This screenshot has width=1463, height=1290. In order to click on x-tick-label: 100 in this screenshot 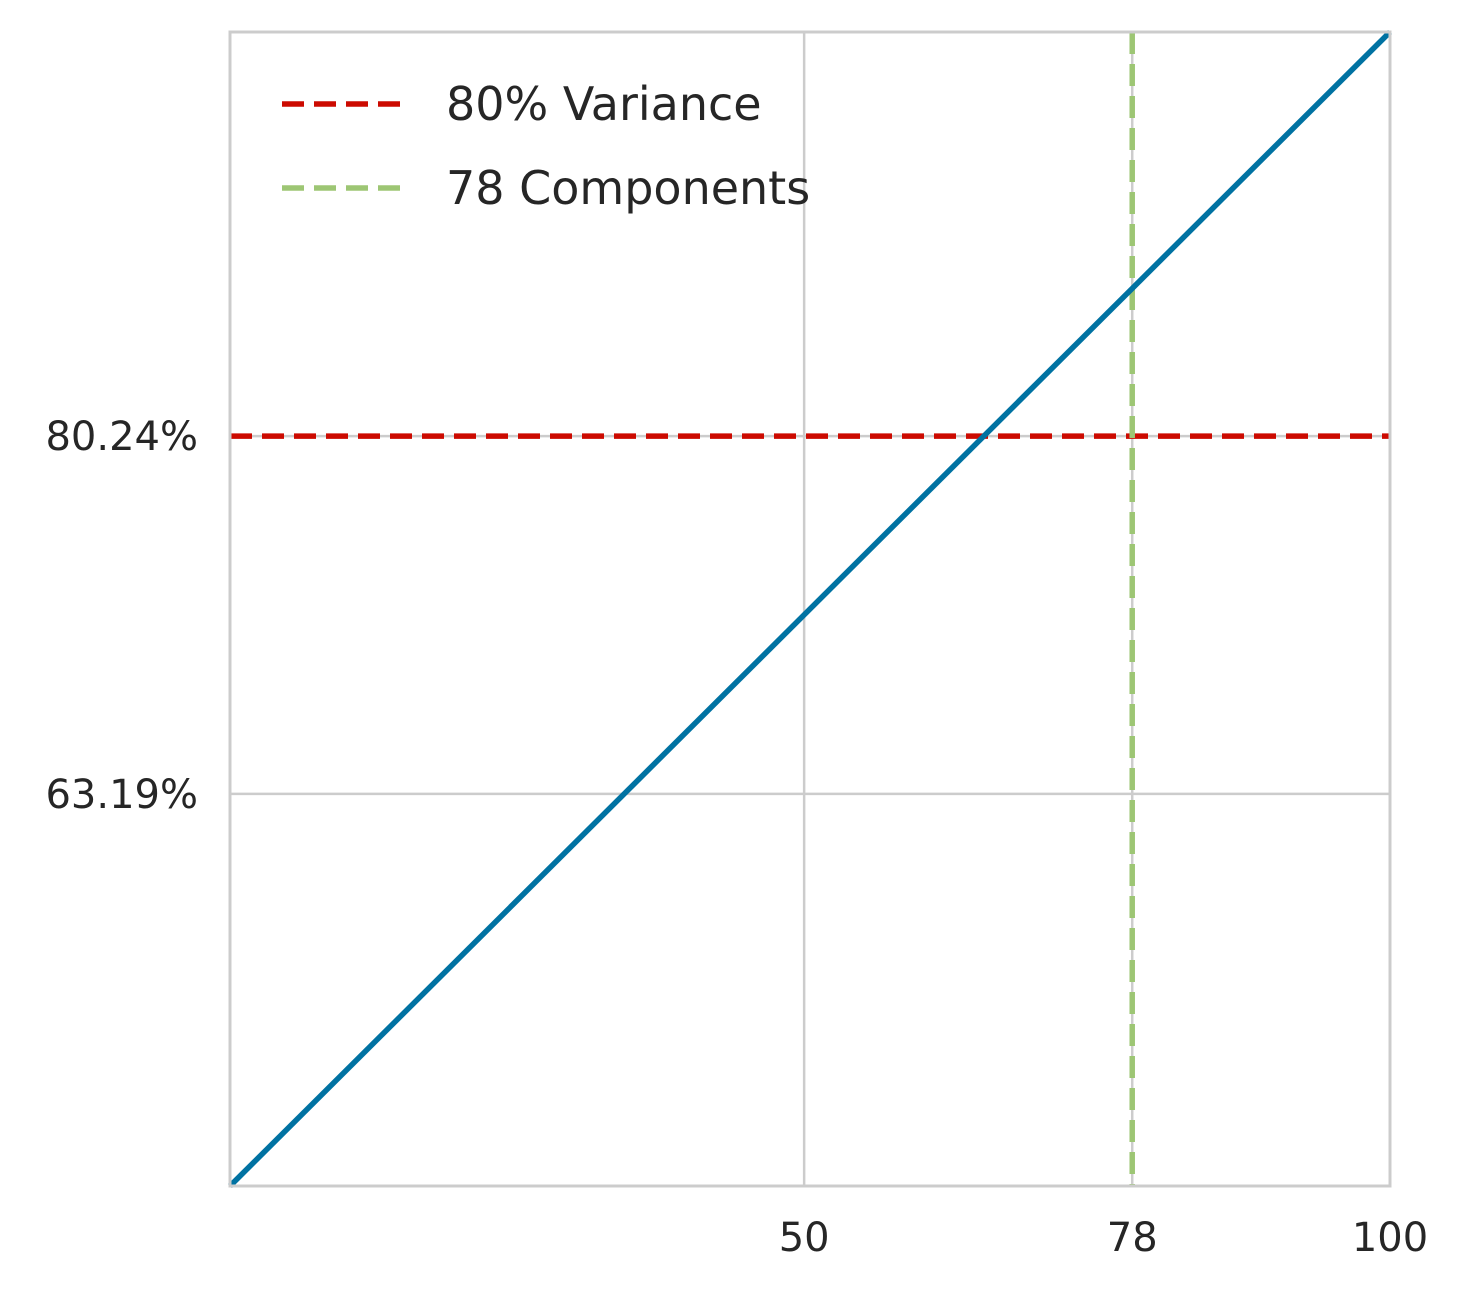, I will do `click(1390, 1238)`.